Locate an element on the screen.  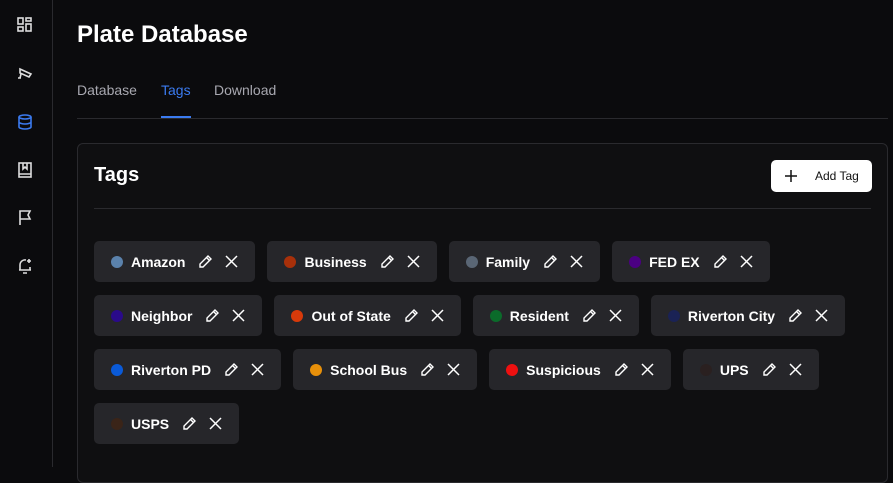
tag-name: Neighbor is located at coordinates (162, 315).